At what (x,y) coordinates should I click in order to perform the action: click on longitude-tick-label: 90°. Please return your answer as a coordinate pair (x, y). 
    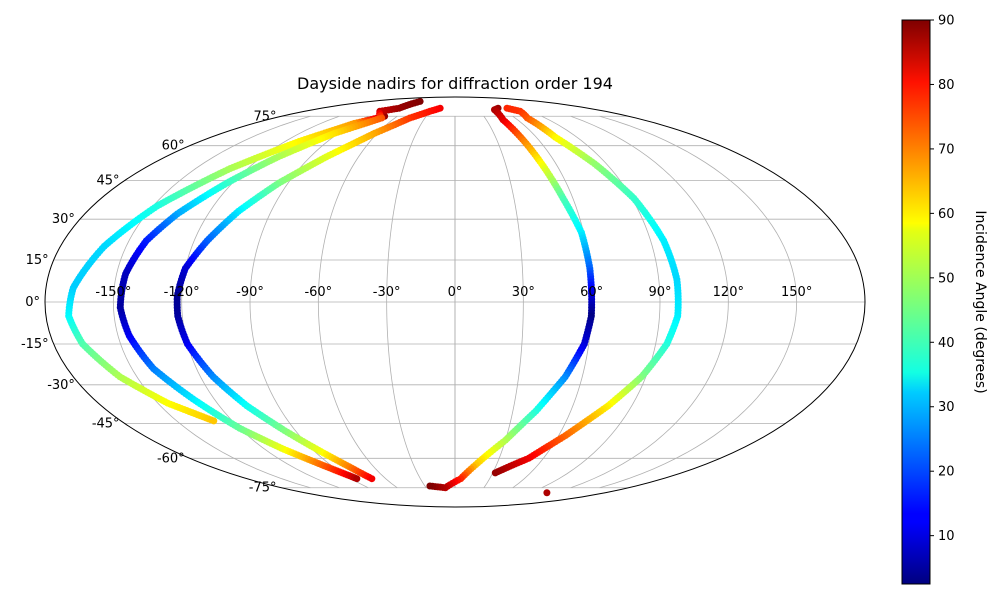
    Looking at the image, I should click on (659, 292).